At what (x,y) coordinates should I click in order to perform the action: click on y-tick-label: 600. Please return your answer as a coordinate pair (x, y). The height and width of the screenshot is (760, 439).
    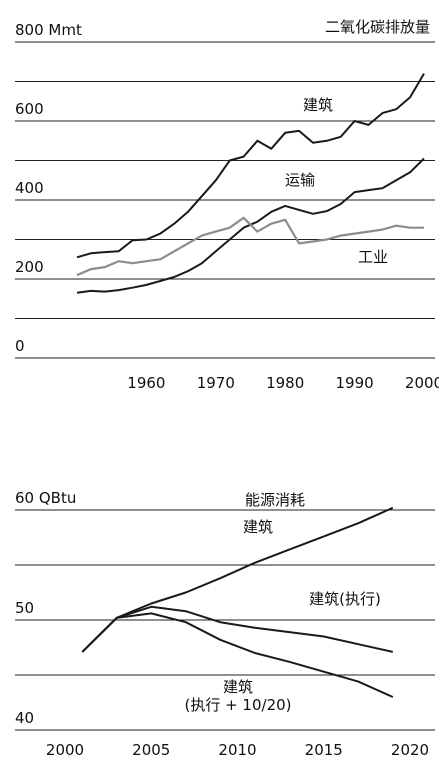
    Looking at the image, I should click on (29, 109).